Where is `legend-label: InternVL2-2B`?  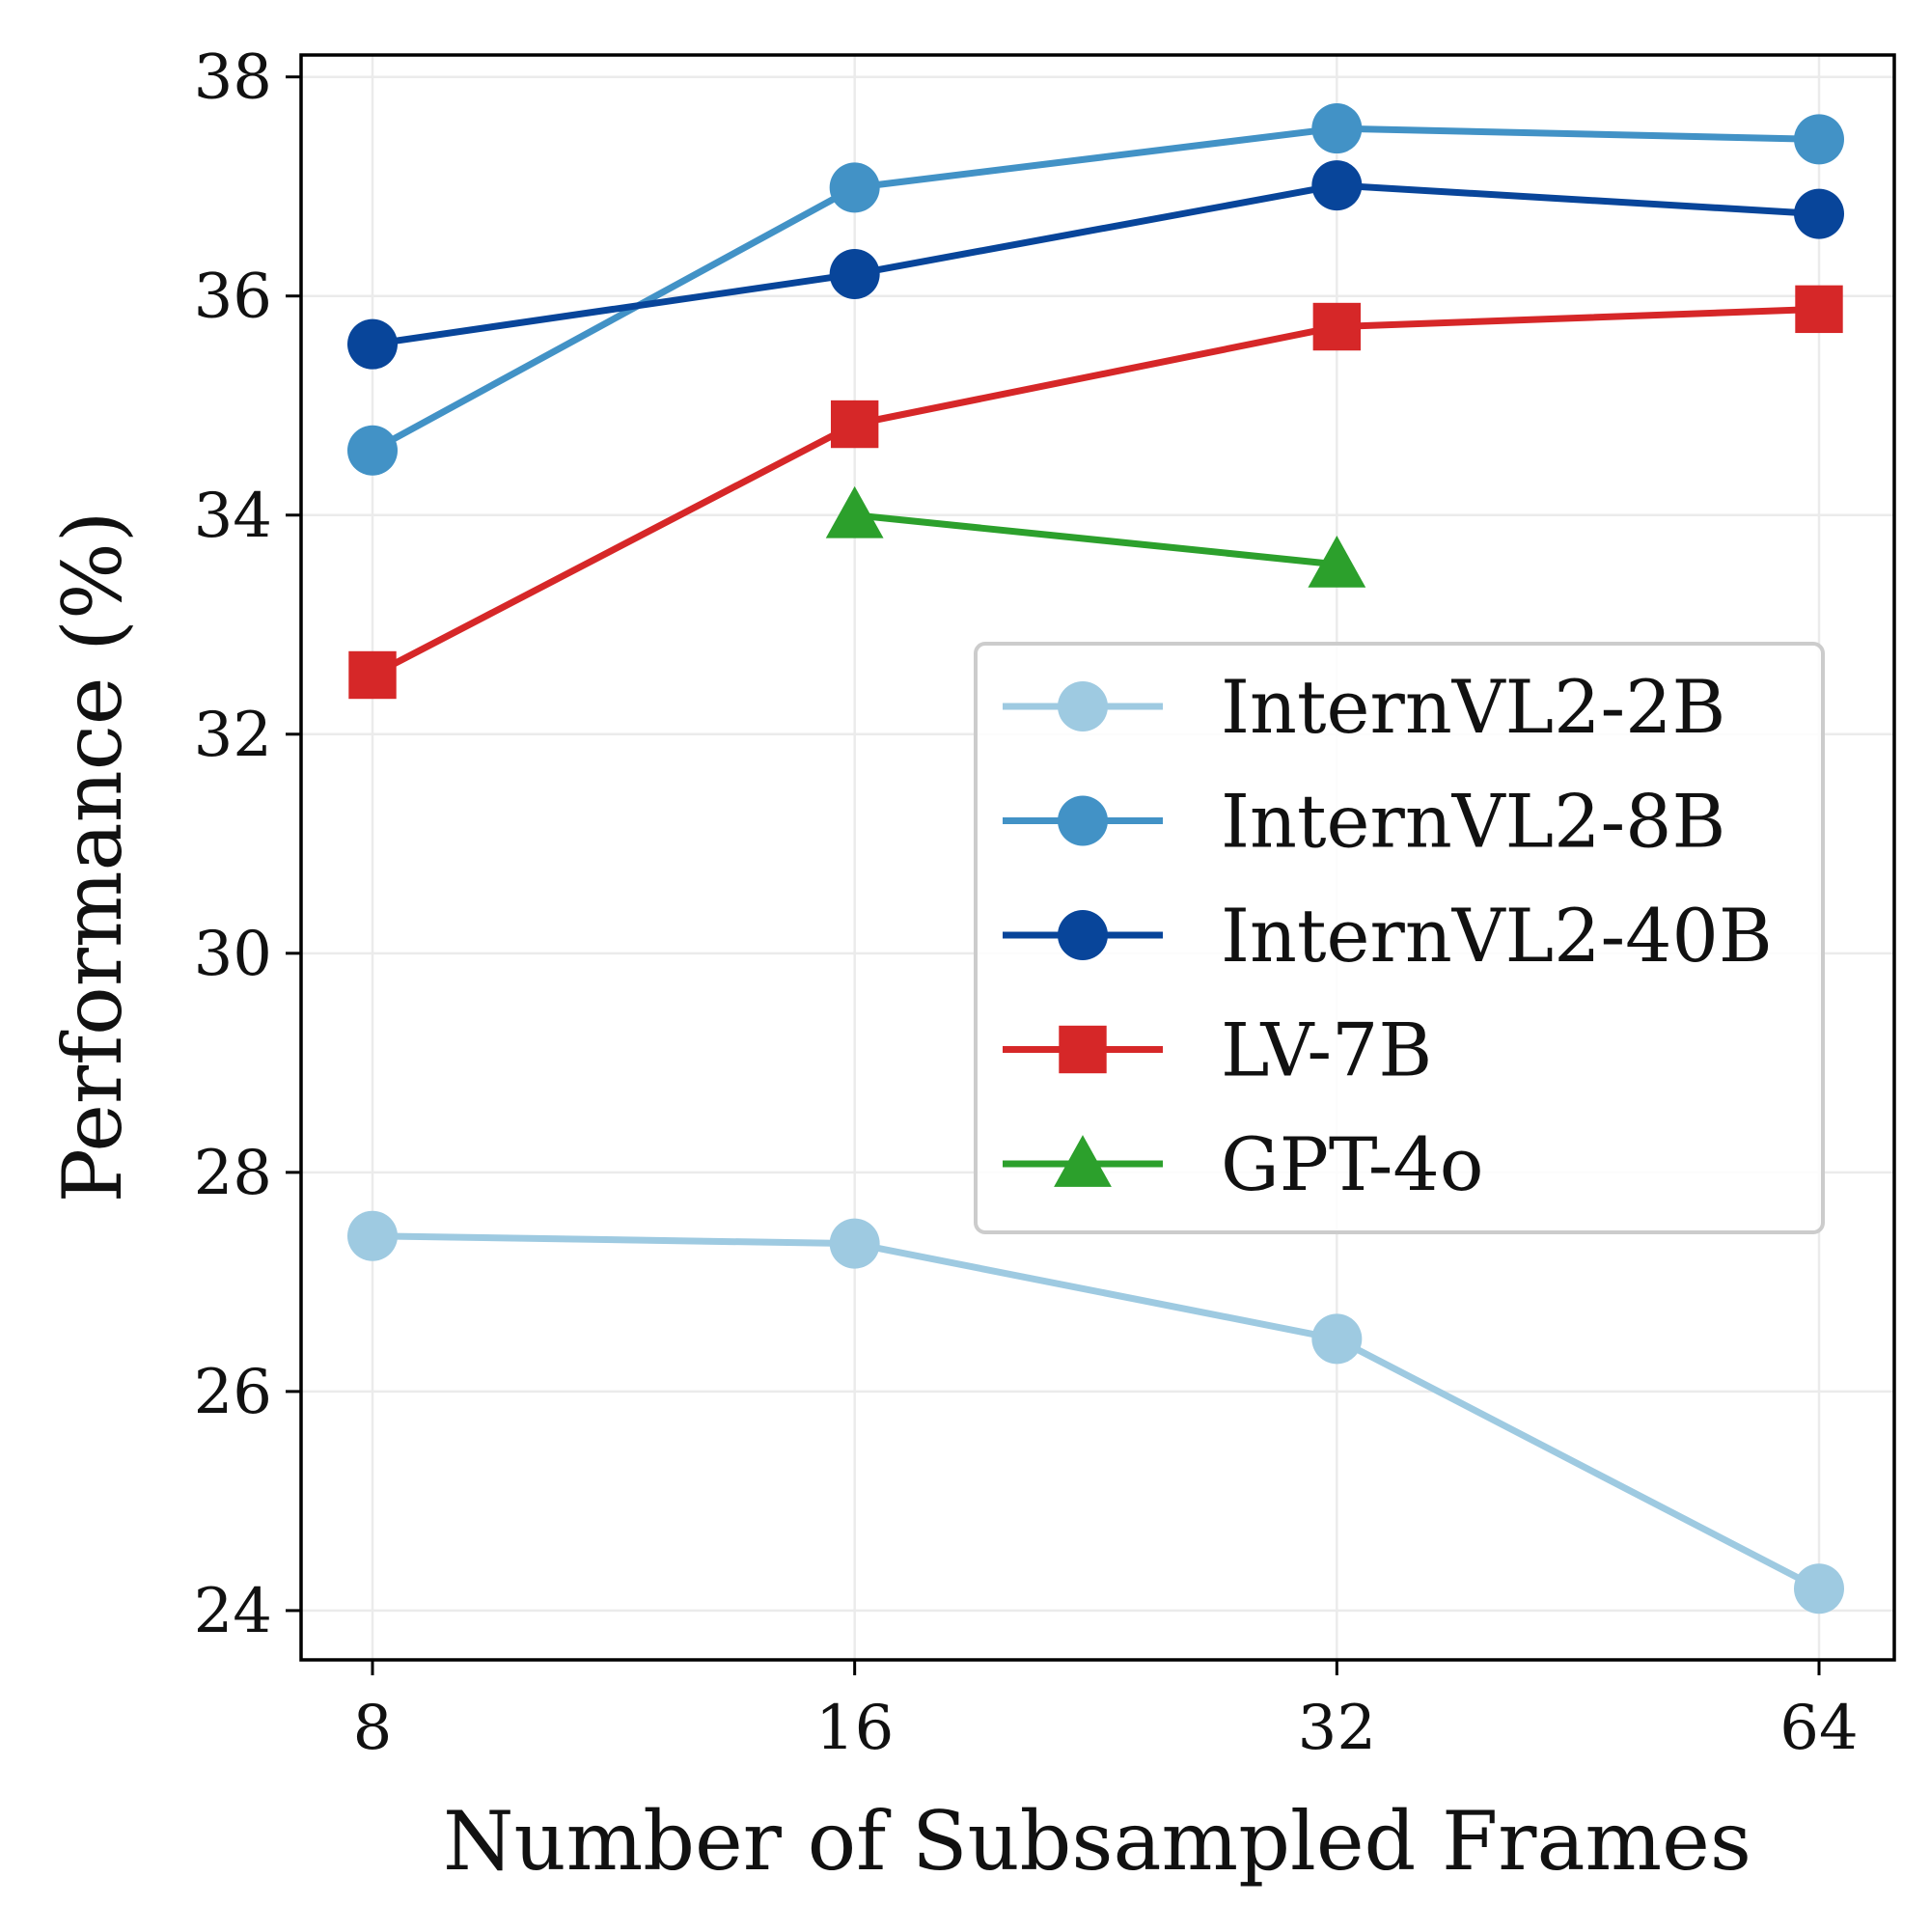 legend-label: InternVL2-2B is located at coordinates (1473, 707).